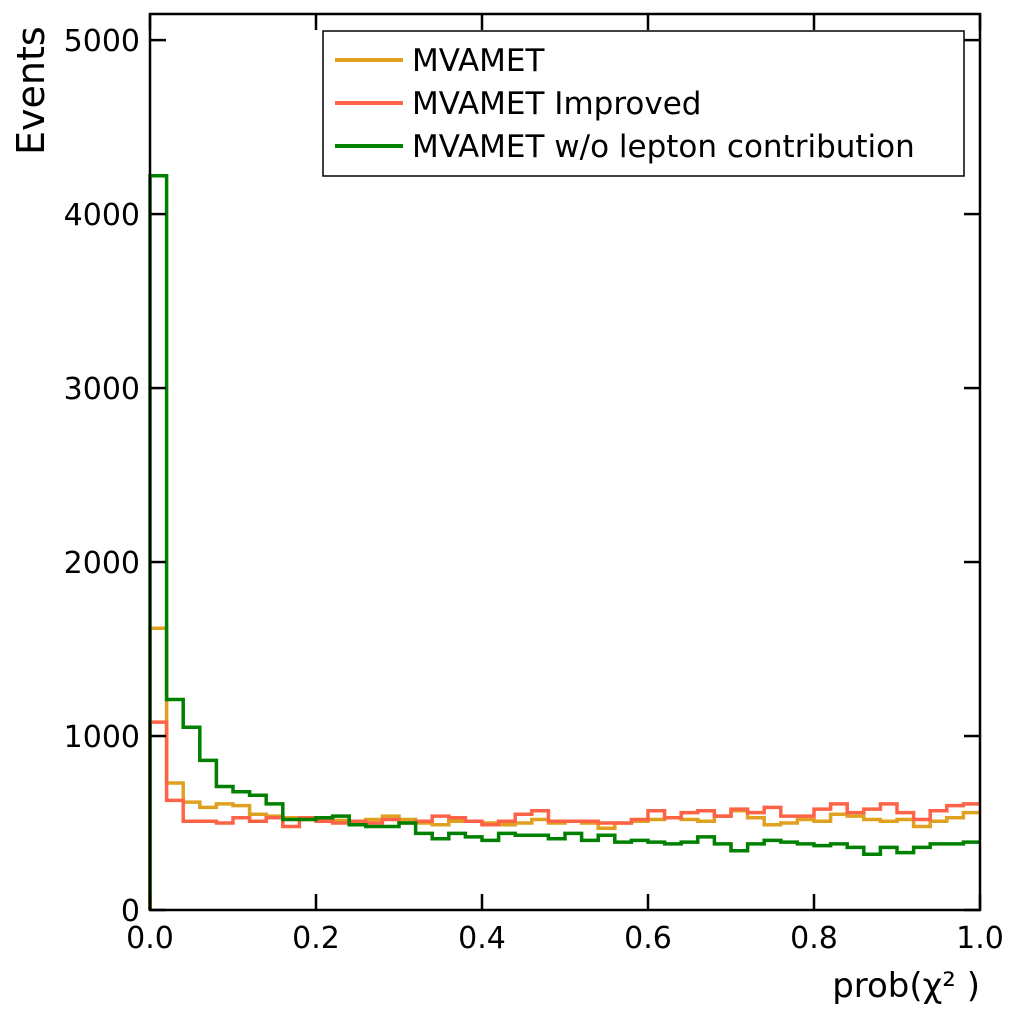 This screenshot has width=1022, height=1020. What do you see at coordinates (102, 41) in the screenshot?
I see `y-tick-label: 5000` at bounding box center [102, 41].